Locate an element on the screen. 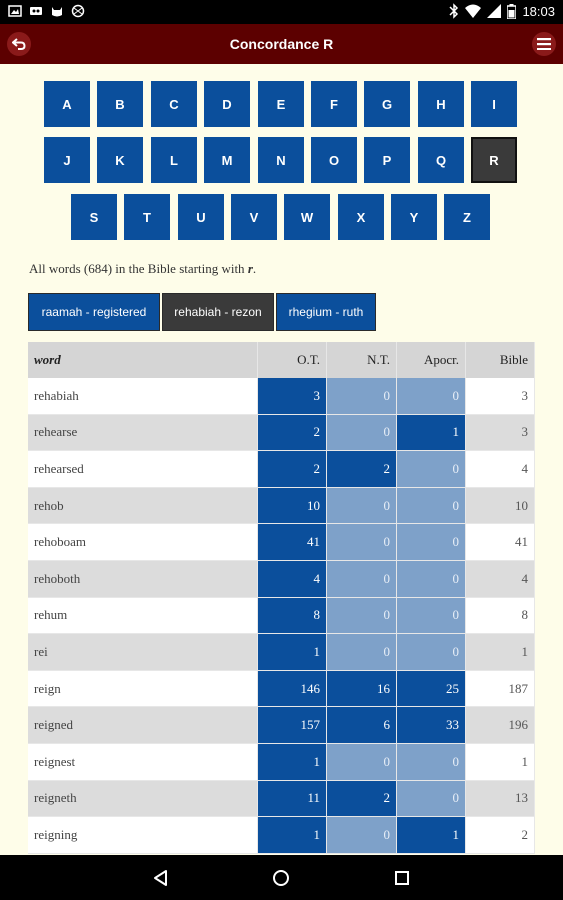 Image resolution: width=563 pixels, height=900 pixels. word-cell: rei is located at coordinates (143, 652).